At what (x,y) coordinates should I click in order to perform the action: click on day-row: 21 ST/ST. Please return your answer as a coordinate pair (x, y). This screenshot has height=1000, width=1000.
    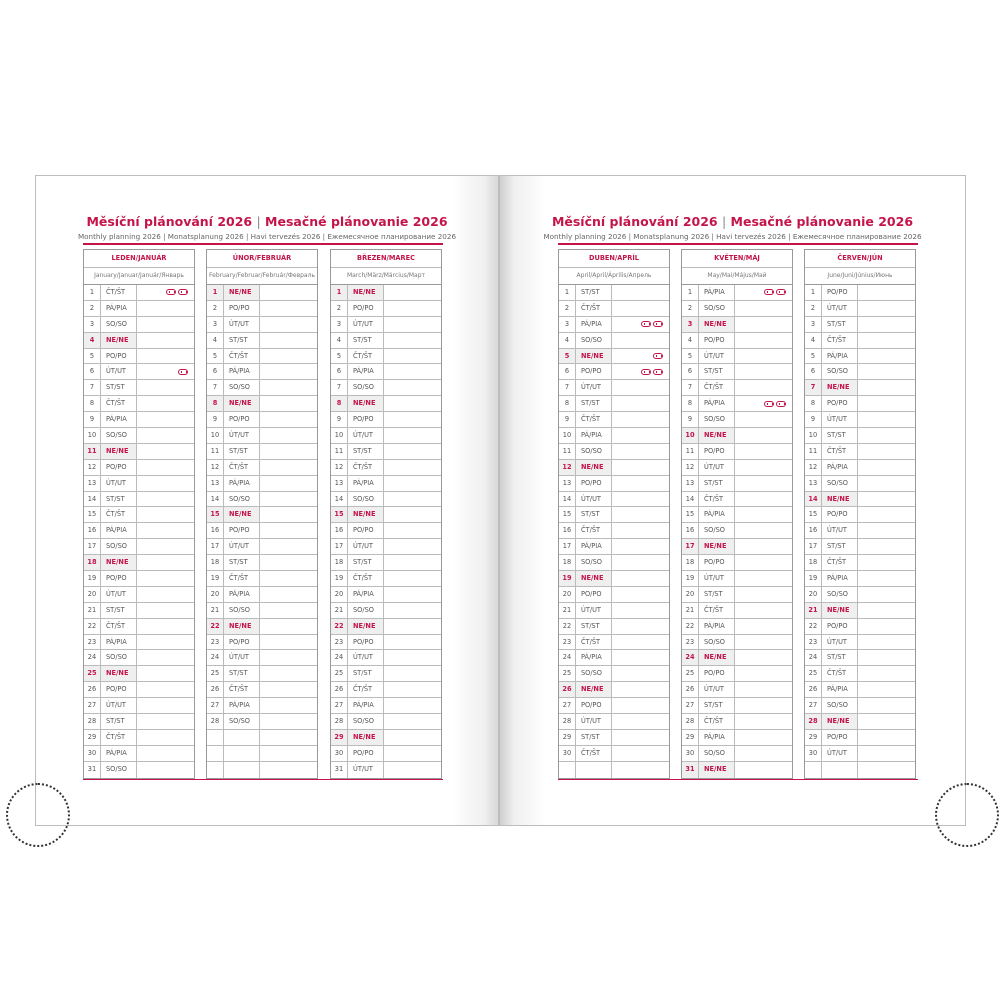
    Looking at the image, I should click on (139, 610).